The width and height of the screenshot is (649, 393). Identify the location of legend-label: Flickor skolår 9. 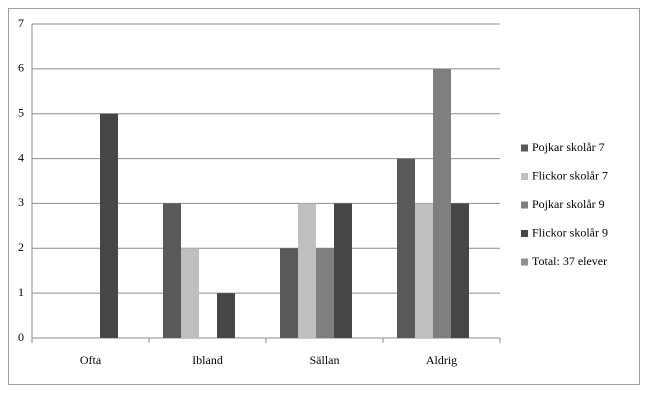
(570, 232).